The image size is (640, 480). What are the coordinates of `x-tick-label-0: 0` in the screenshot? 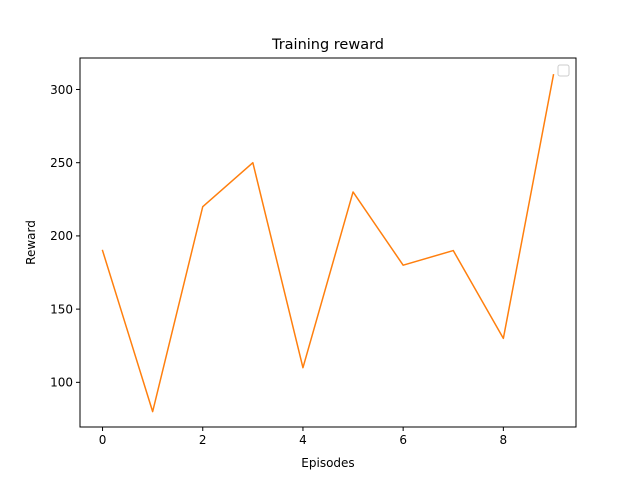 It's located at (103, 440).